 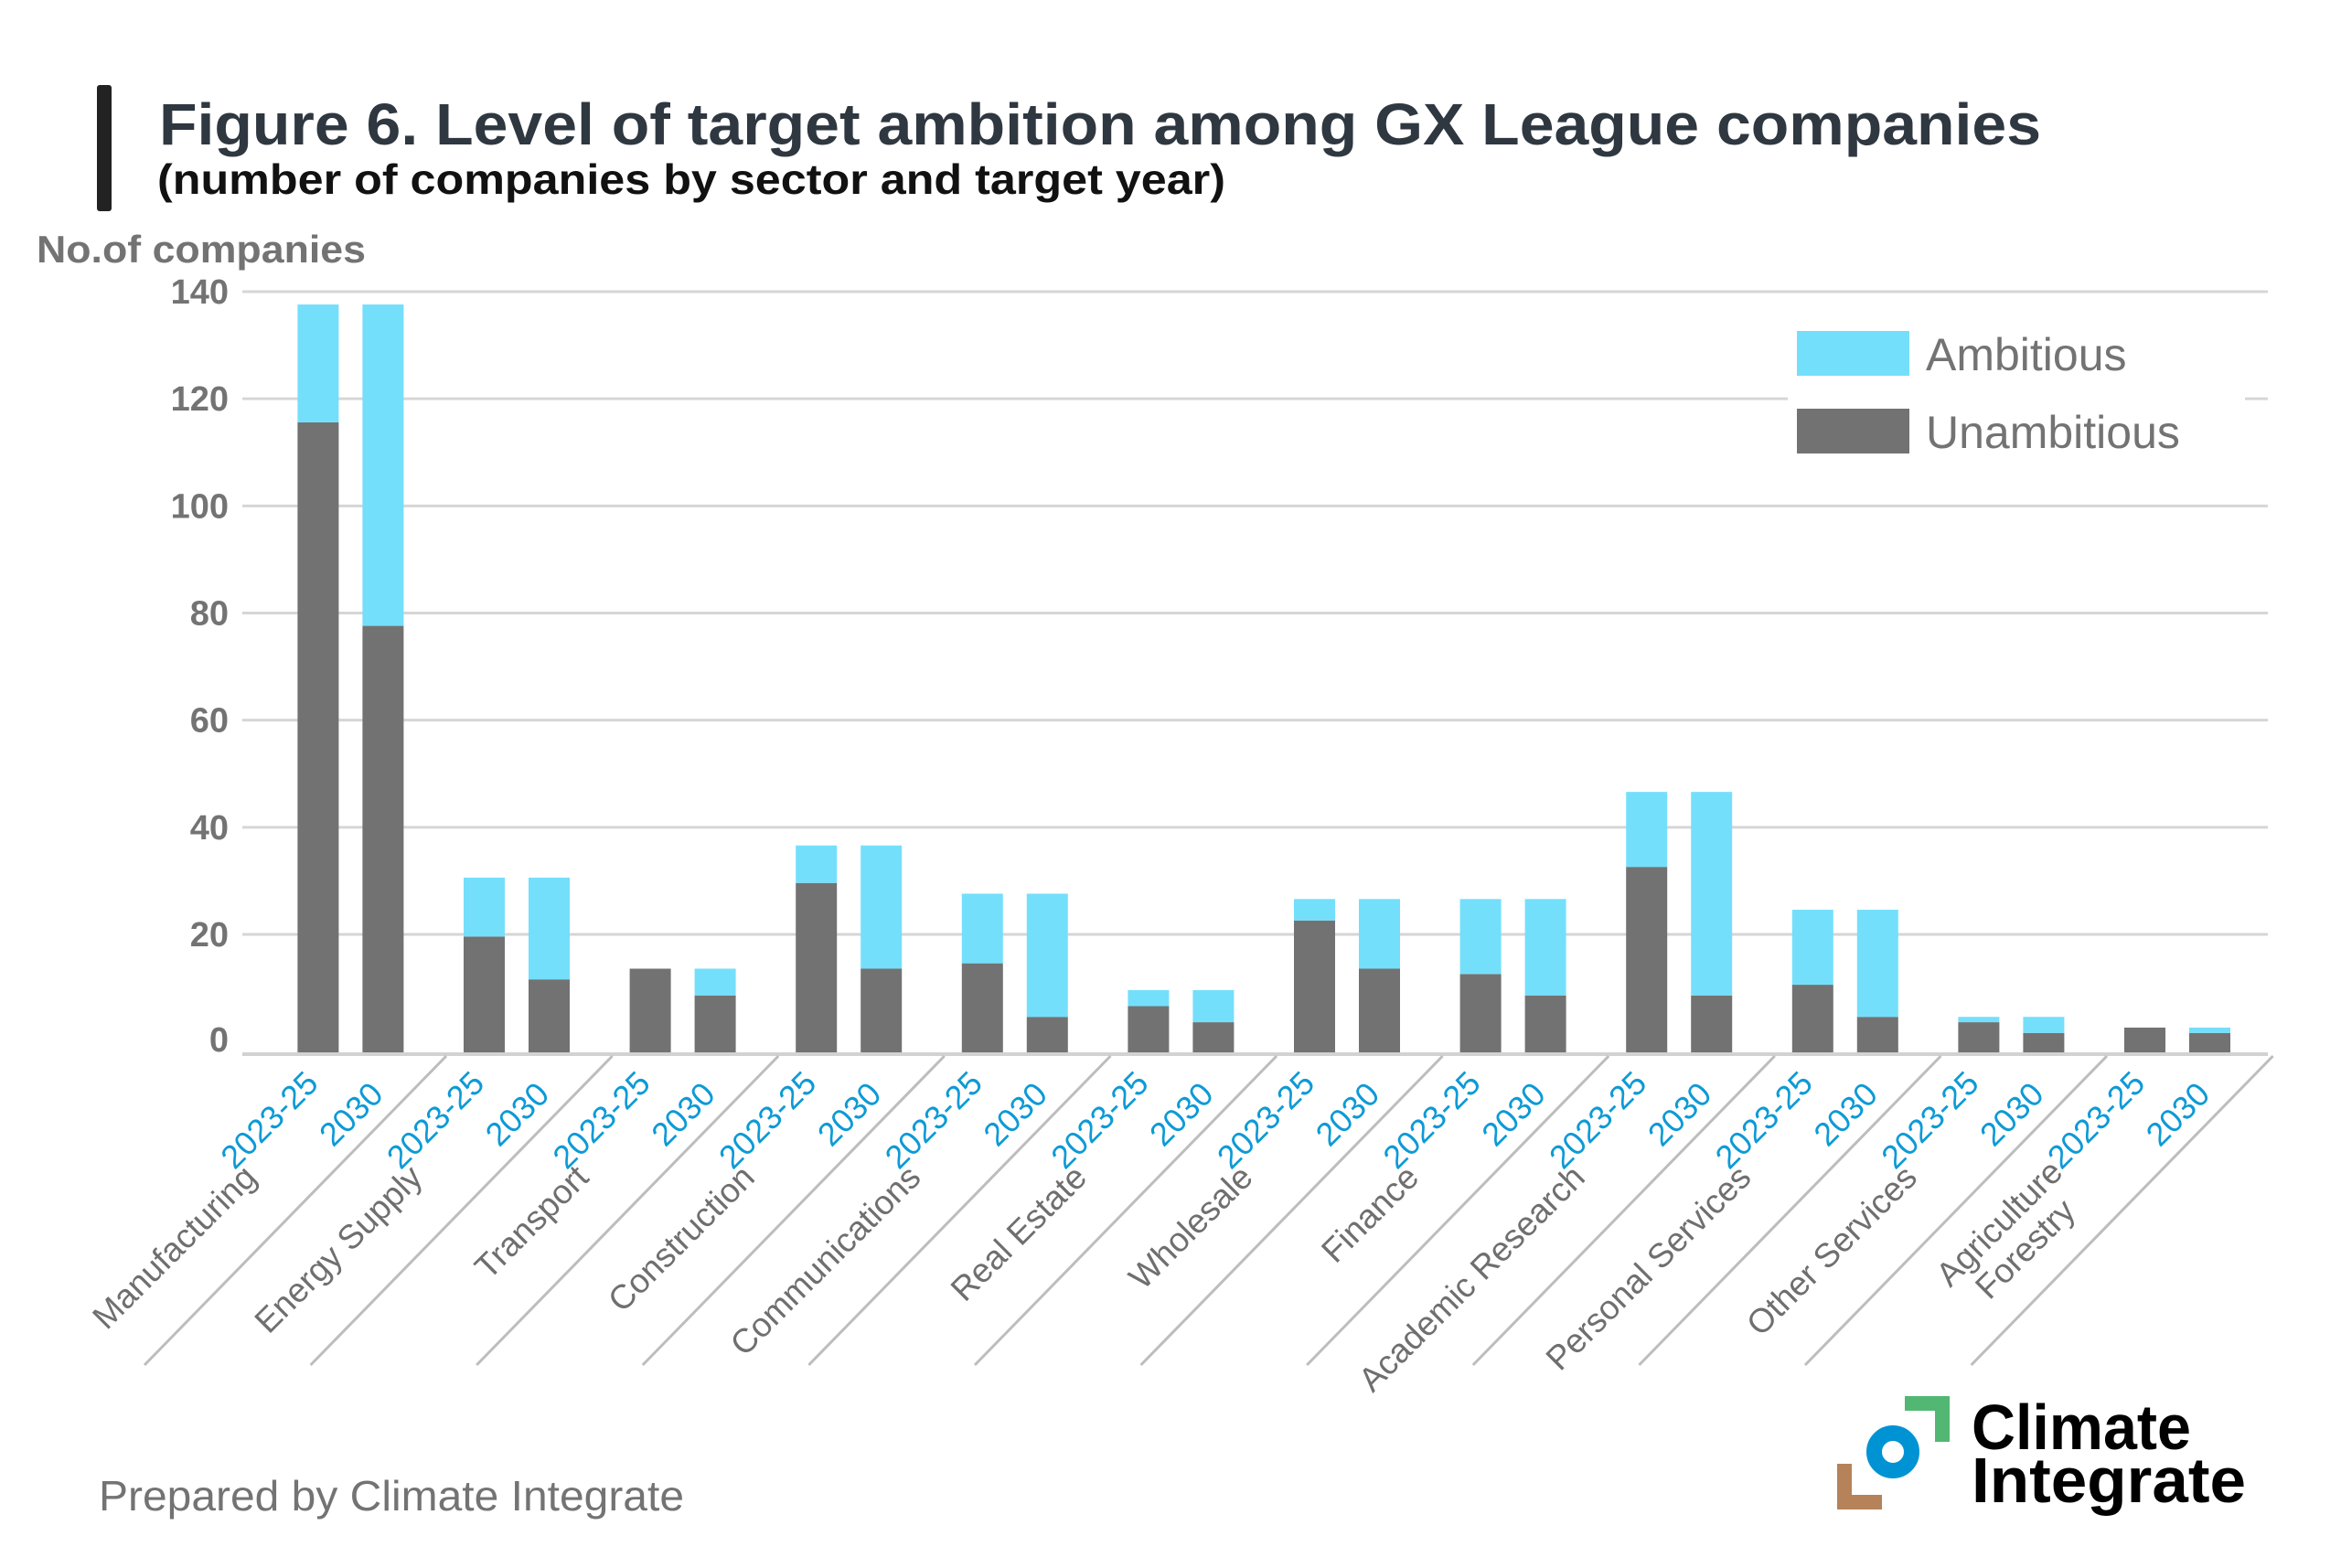 I want to click on sector-label-line: Real Estate, so click(x=1019, y=1233).